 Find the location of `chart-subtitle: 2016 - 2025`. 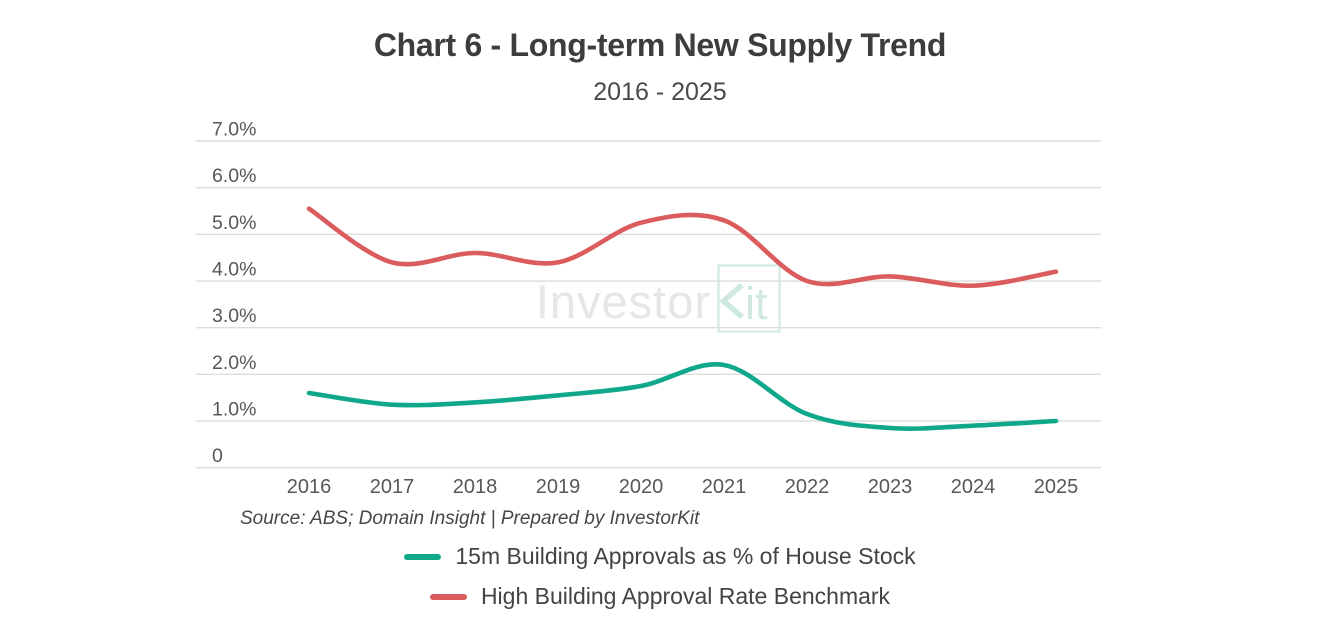

chart-subtitle: 2016 - 2025 is located at coordinates (660, 92).